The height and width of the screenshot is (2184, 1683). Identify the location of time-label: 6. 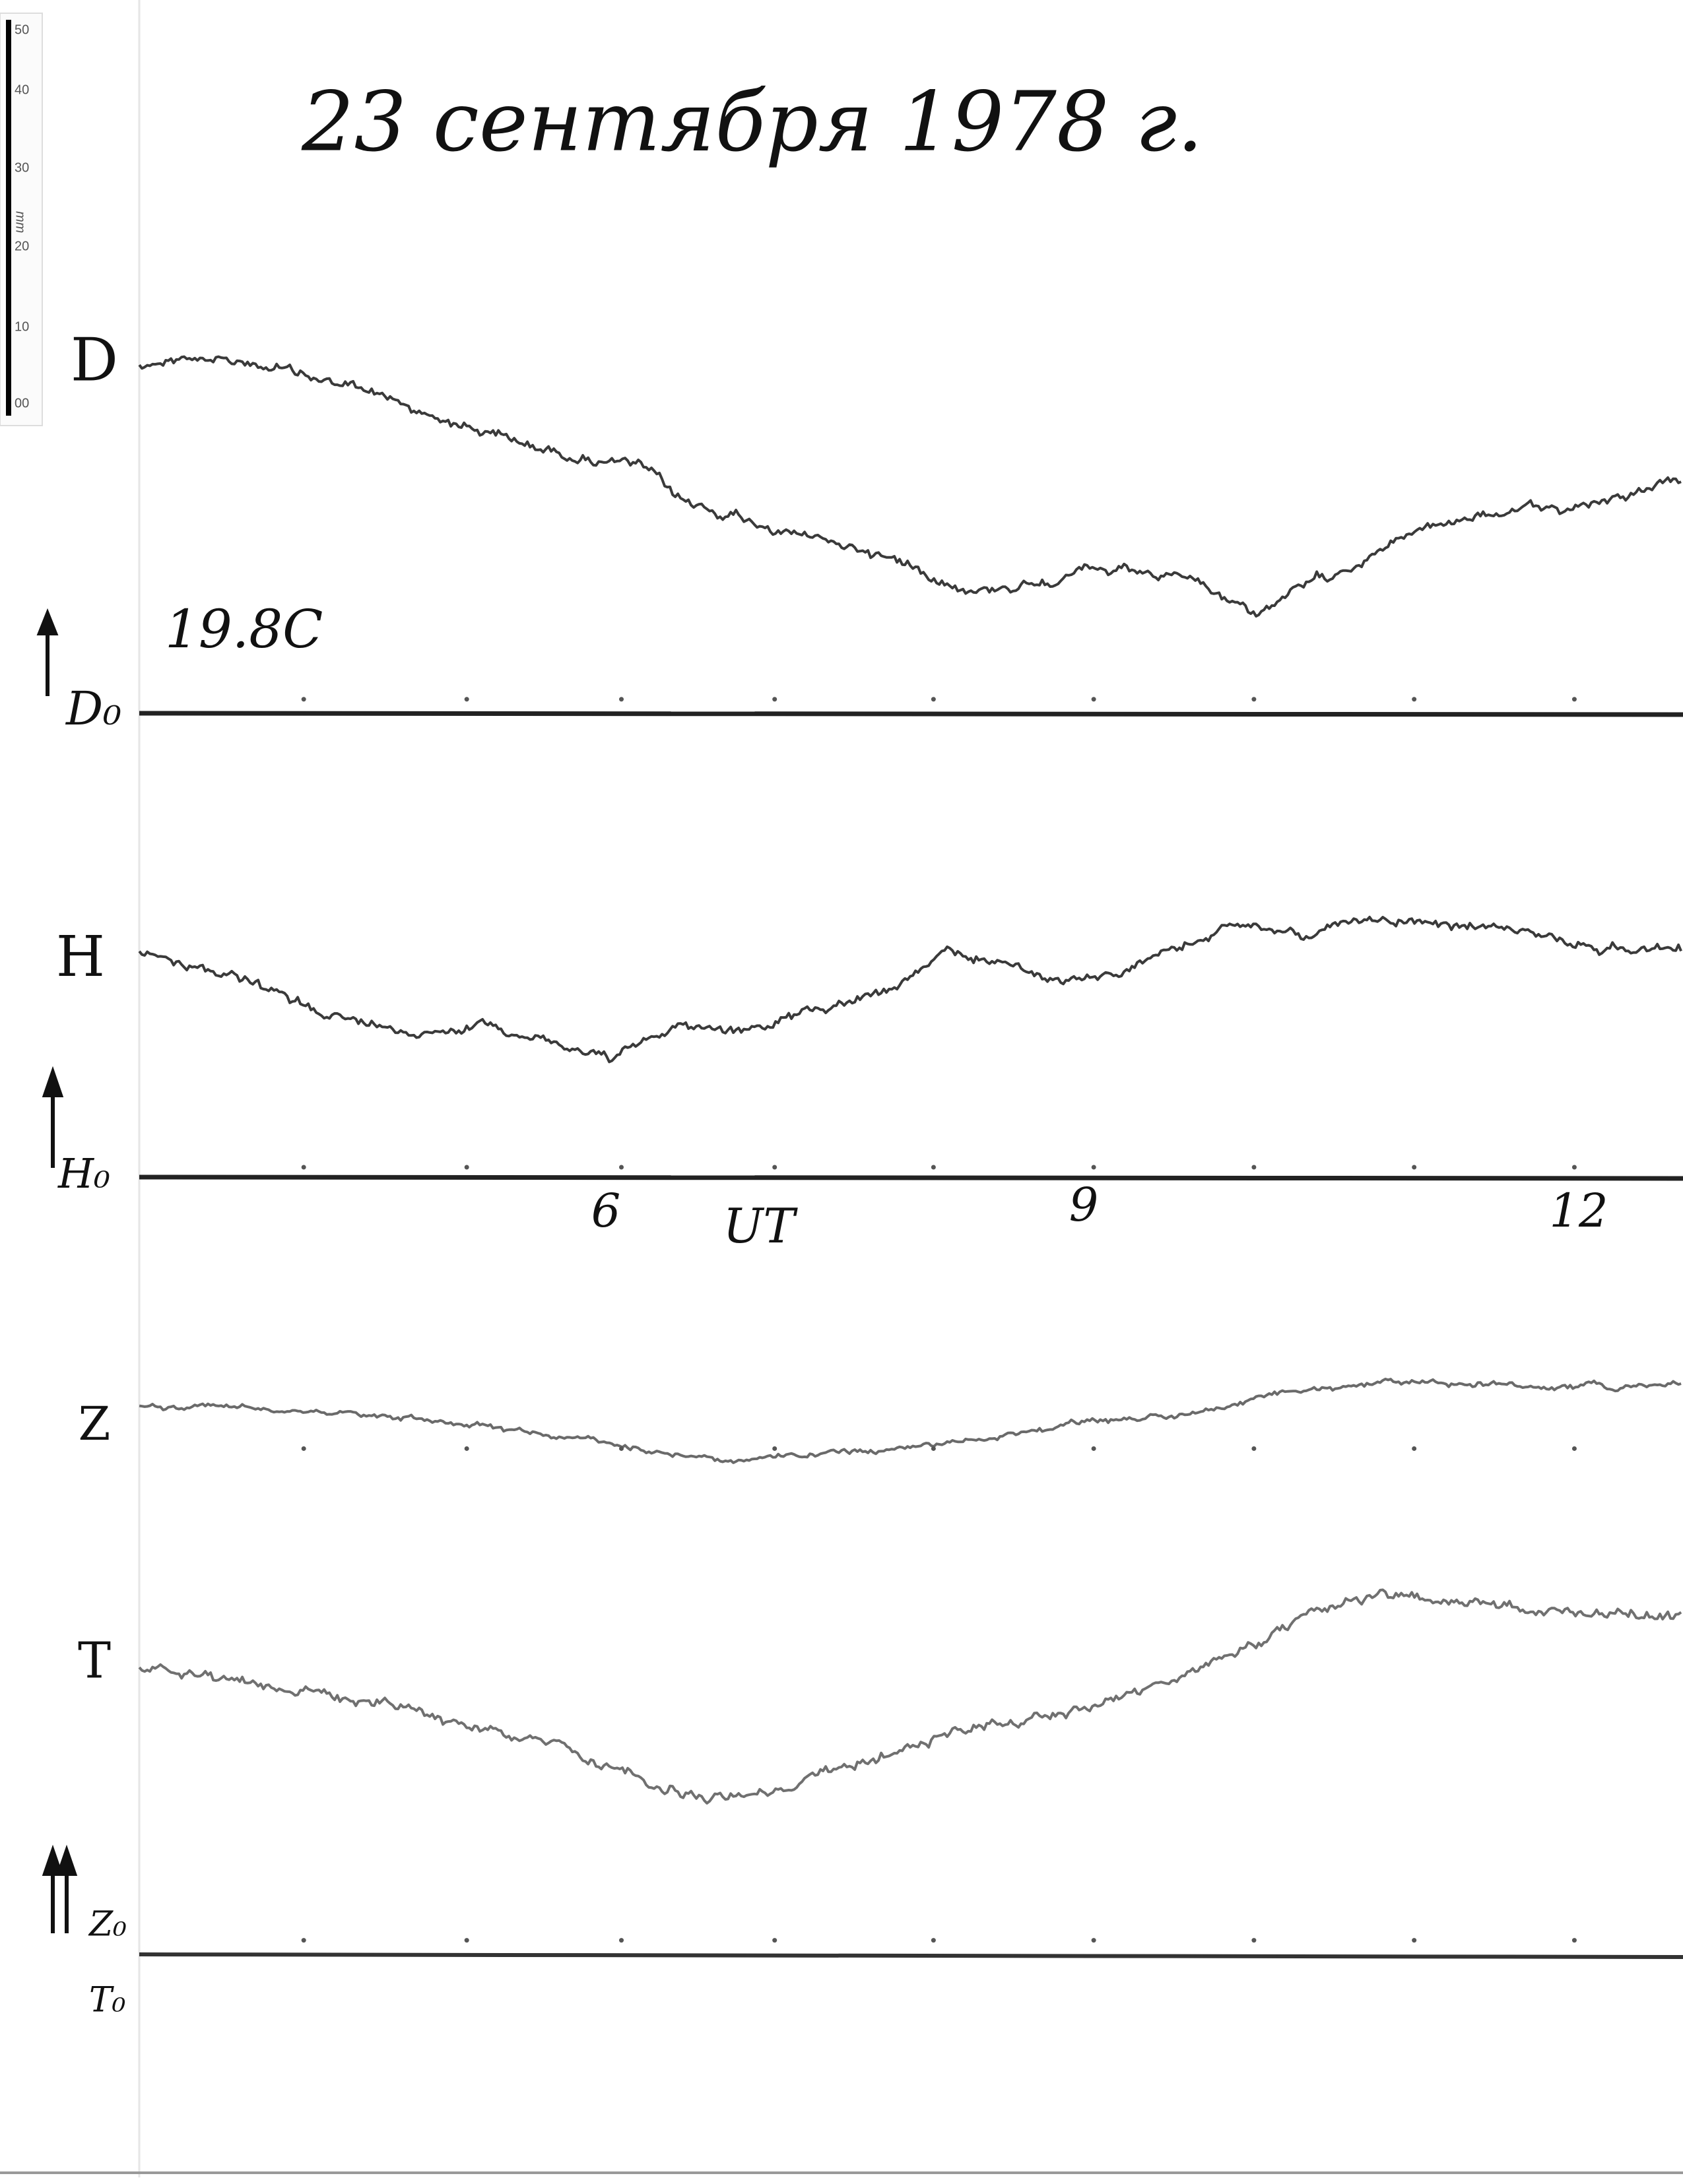
(606, 1211).